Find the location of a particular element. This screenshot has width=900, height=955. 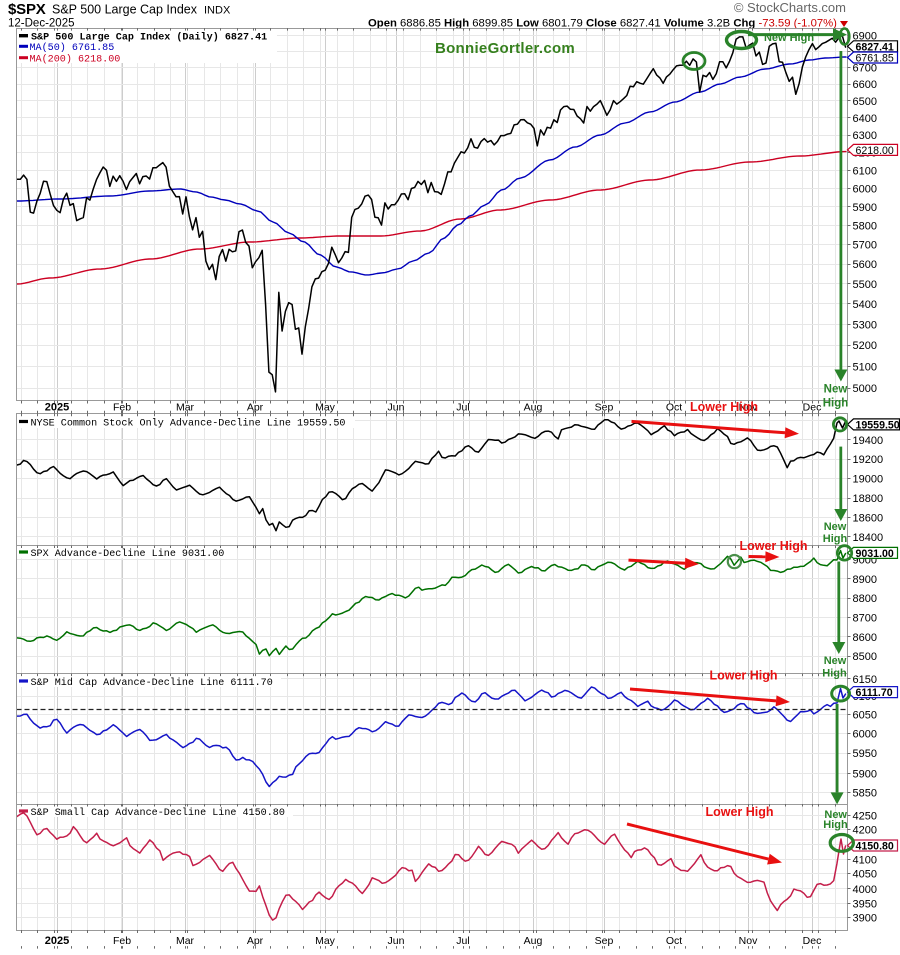

svg-text: New High is located at coordinates (789, 38).